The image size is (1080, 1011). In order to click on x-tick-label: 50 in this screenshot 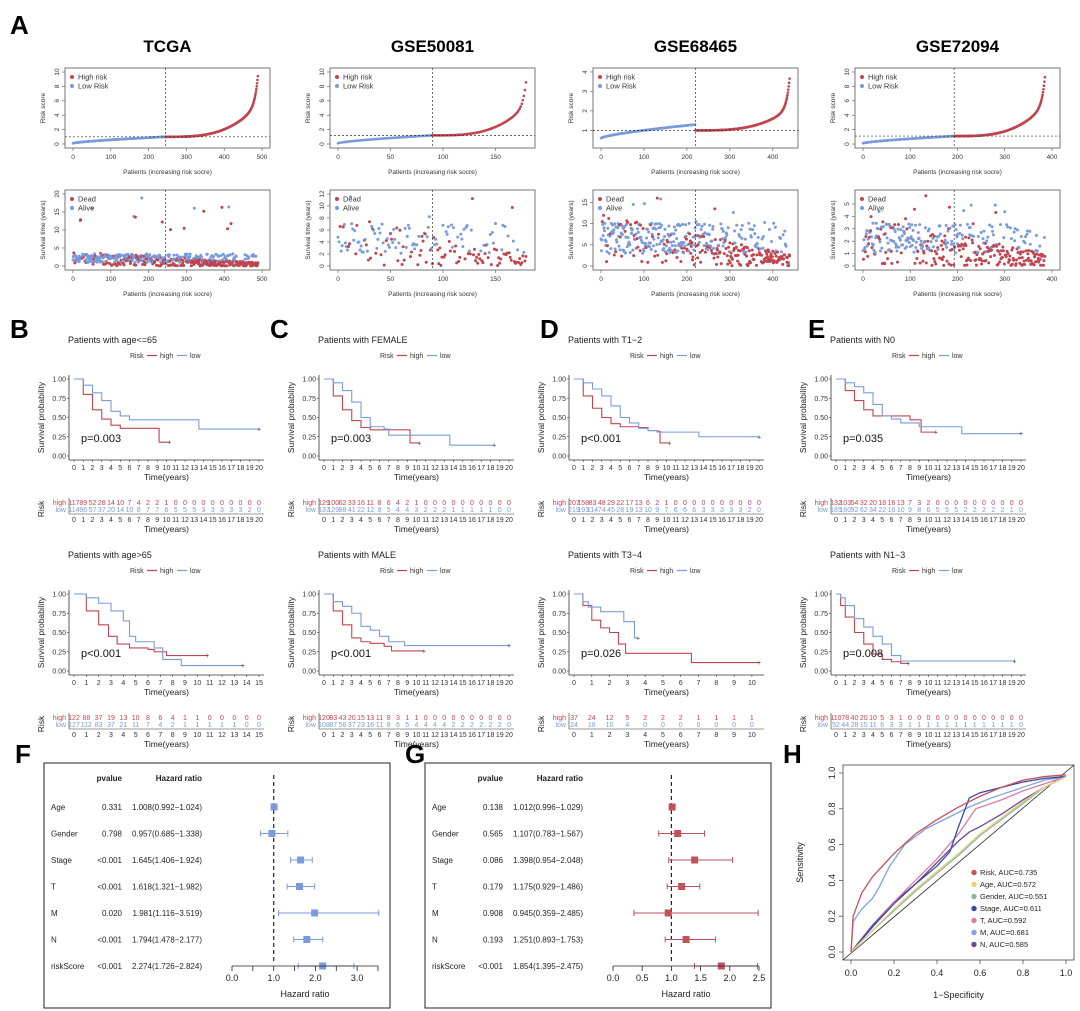, I will do `click(391, 279)`.